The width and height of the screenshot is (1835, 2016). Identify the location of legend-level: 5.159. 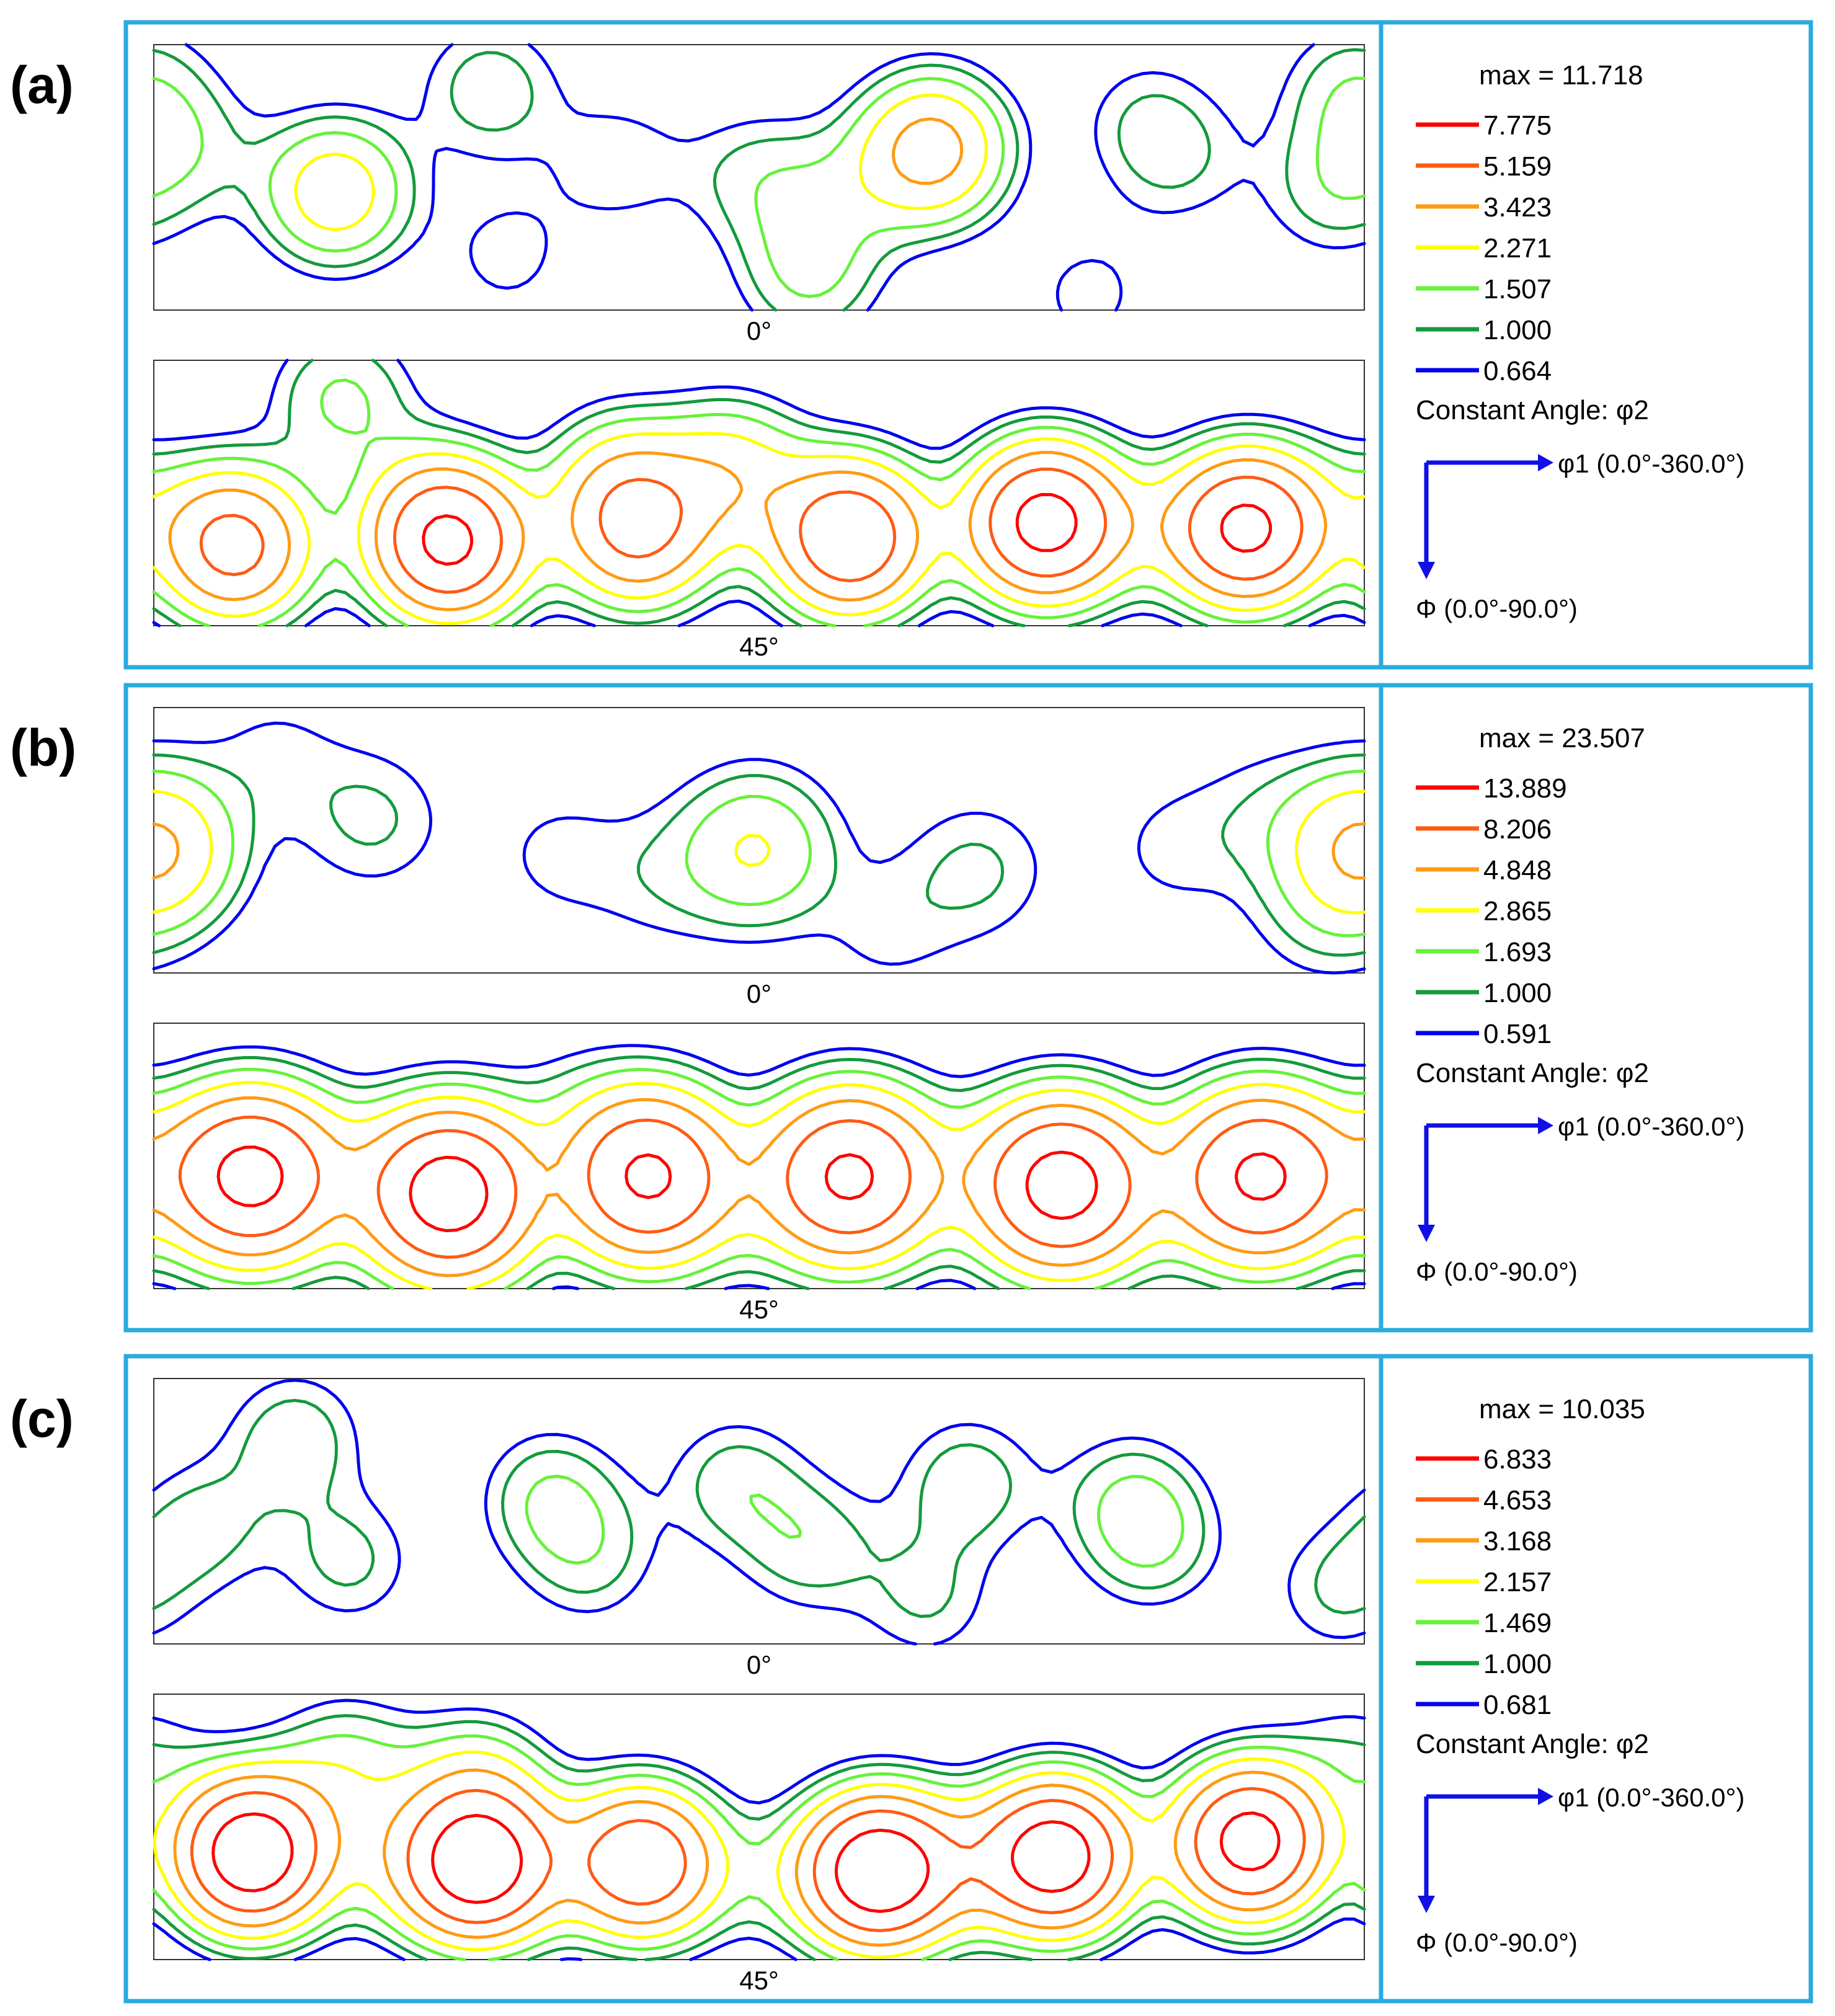
(1517, 166).